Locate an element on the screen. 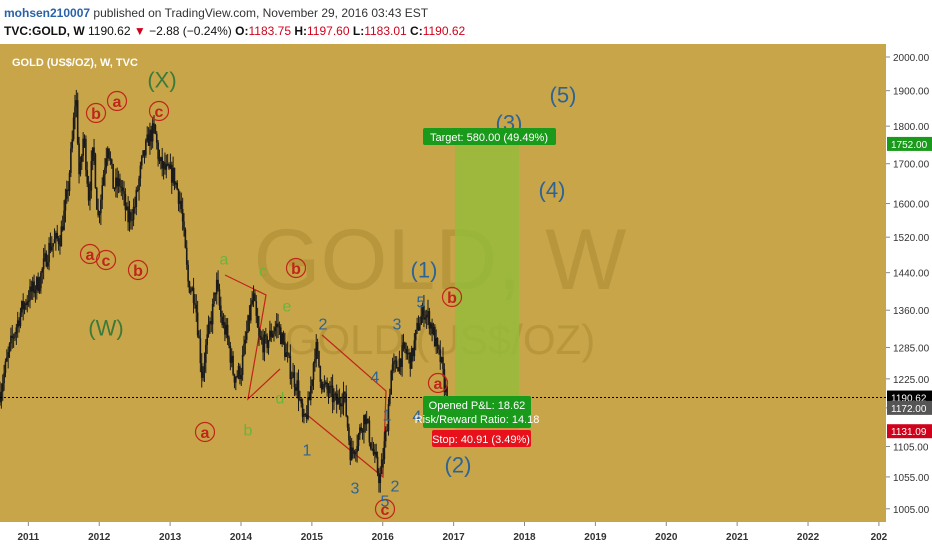  time-tick-label: 2016 is located at coordinates (383, 537).